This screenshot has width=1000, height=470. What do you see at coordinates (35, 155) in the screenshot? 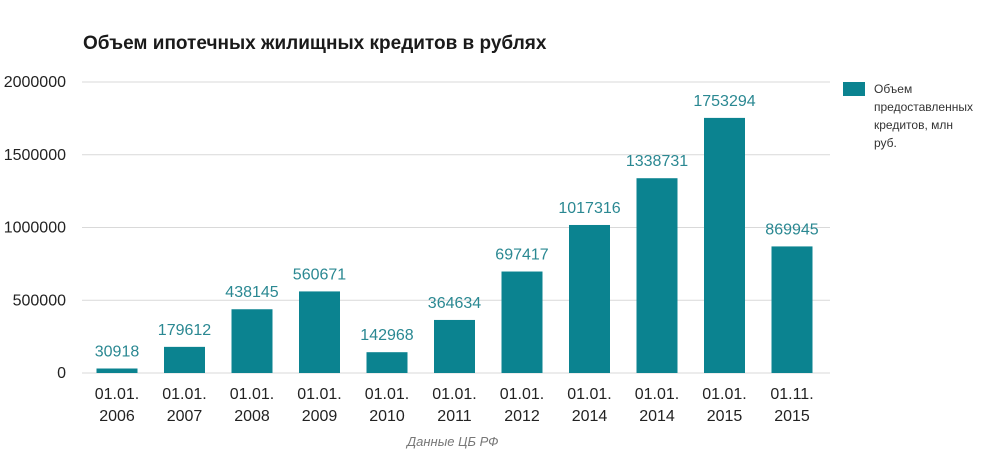
I see `y-tick-label: 1500000` at bounding box center [35, 155].